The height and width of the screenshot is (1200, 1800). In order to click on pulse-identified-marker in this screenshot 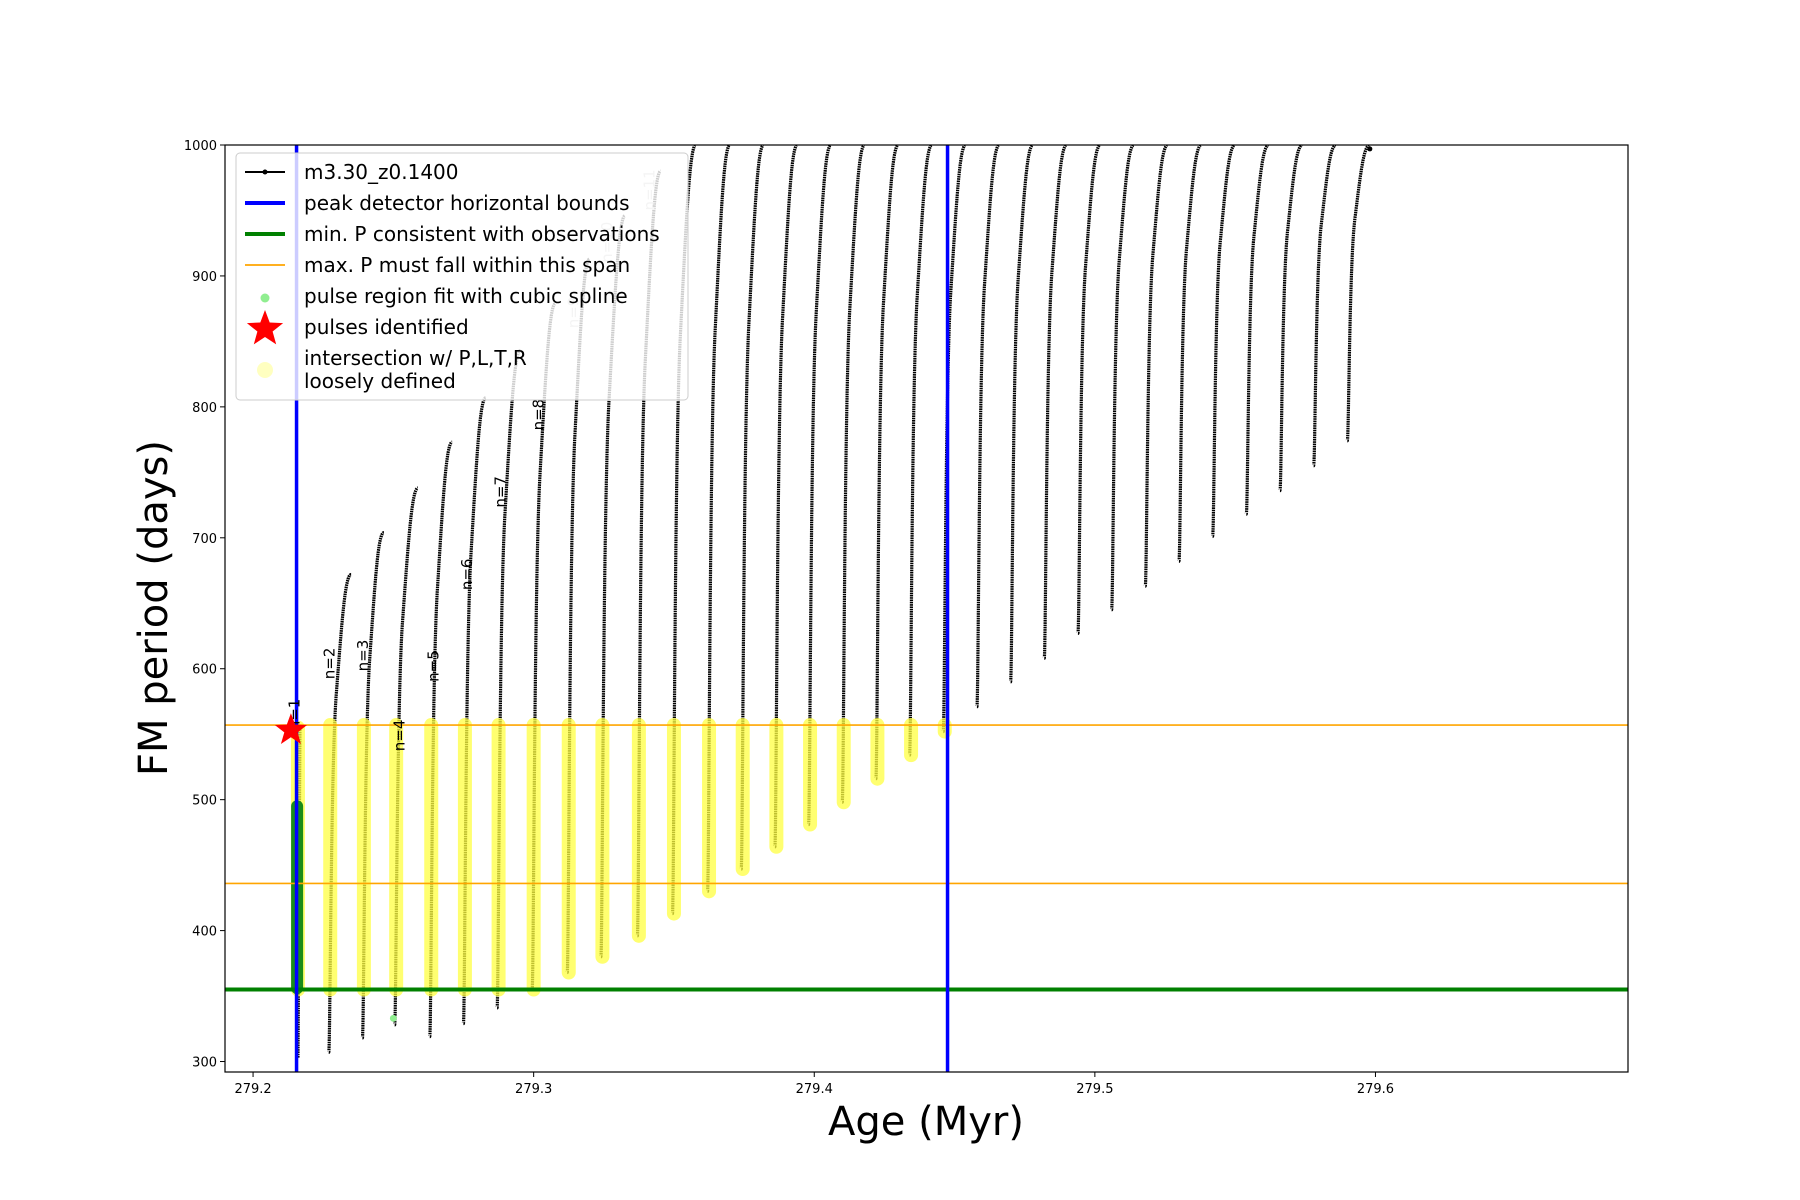, I will do `click(291, 728)`.